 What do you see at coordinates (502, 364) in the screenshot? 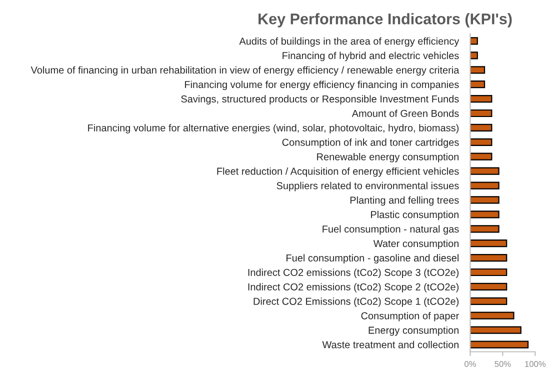
I see `x-tick-label: 50%` at bounding box center [502, 364].